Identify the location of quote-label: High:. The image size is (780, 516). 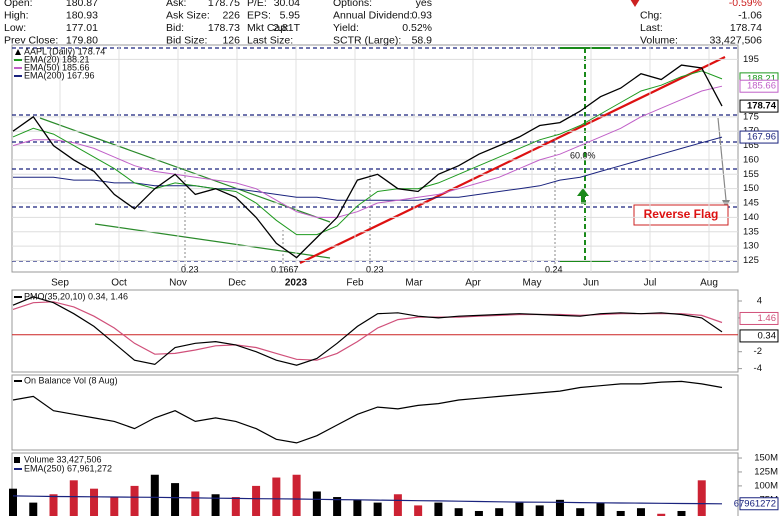
(16, 15).